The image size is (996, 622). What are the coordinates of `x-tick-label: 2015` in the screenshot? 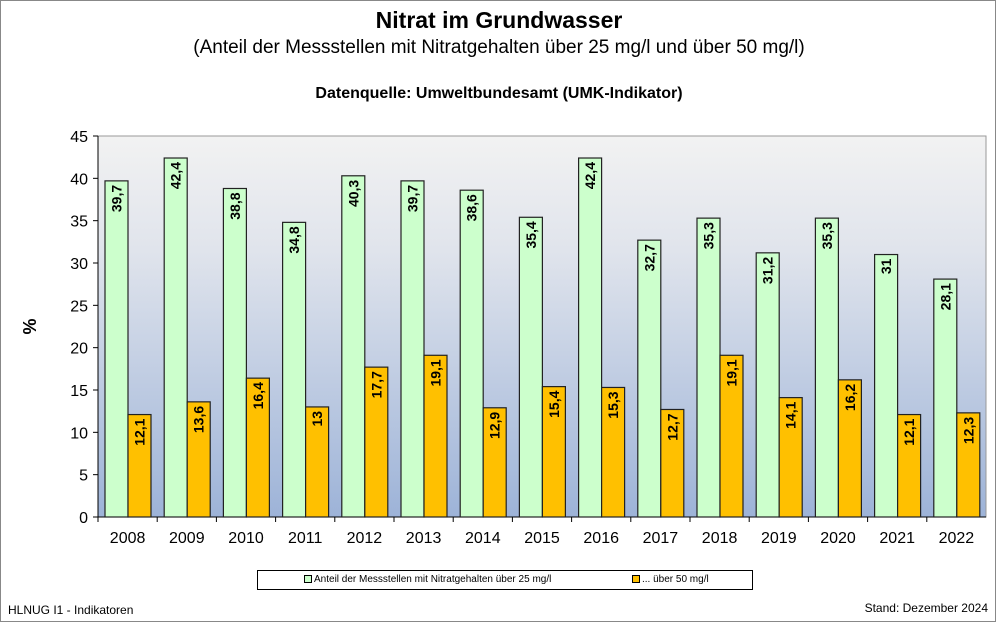 It's located at (542, 538).